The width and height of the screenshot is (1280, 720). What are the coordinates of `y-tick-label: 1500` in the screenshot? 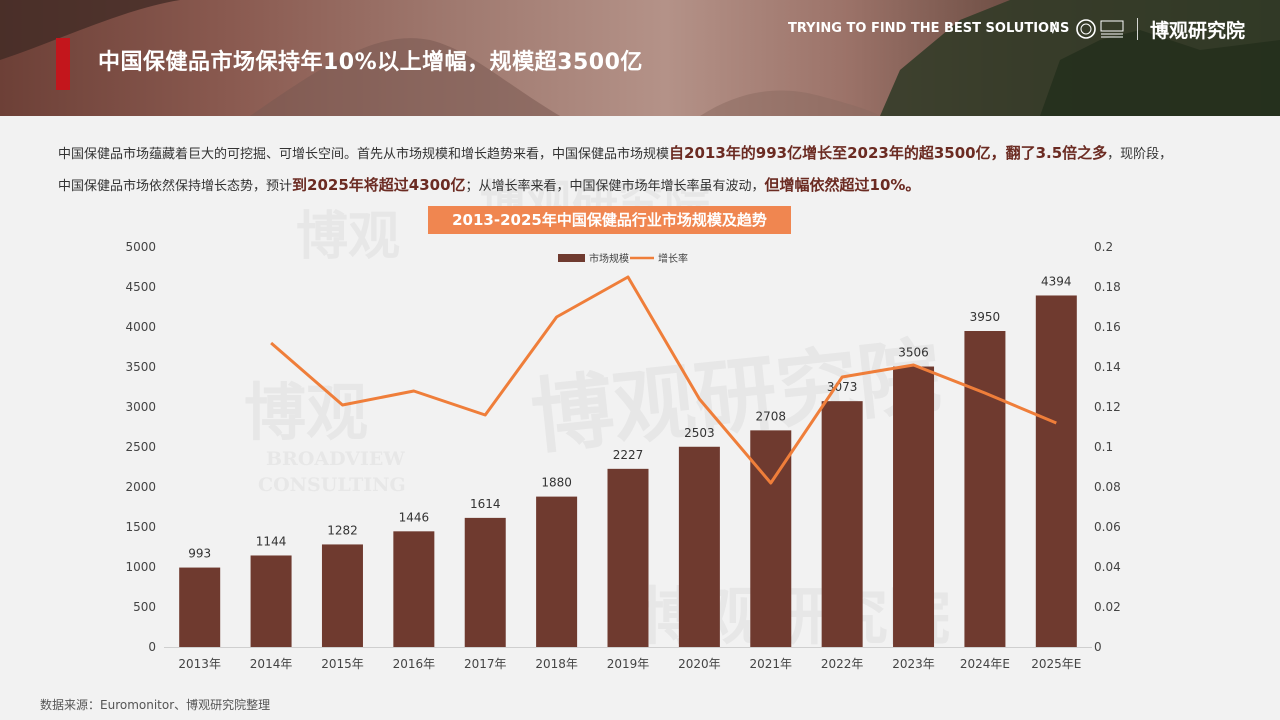 It's located at (140, 527).